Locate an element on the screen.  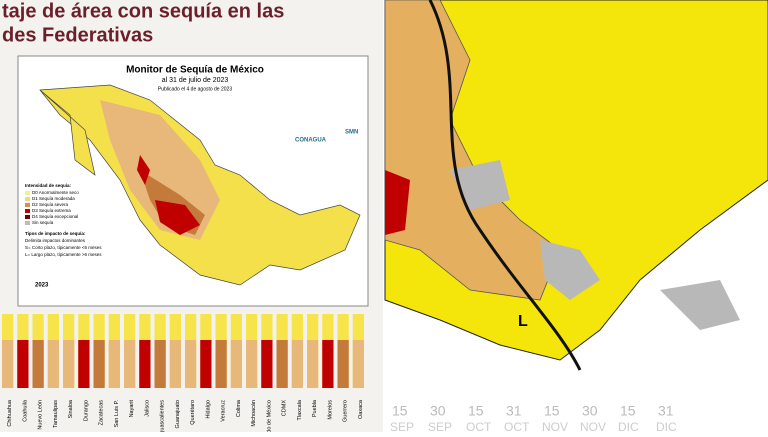
legend-item: D4 Sequía excepcional is located at coordinates (55, 216).